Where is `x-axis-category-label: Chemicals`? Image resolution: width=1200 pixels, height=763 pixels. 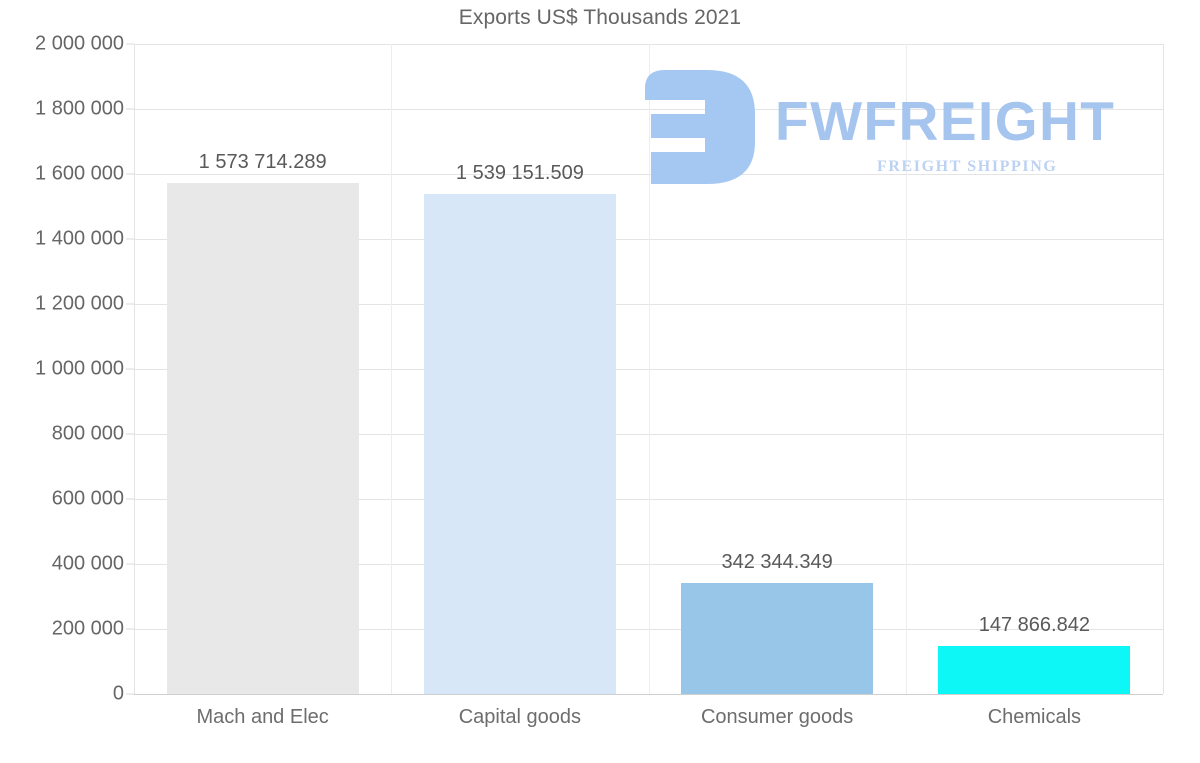
x-axis-category-label: Chemicals is located at coordinates (1034, 717).